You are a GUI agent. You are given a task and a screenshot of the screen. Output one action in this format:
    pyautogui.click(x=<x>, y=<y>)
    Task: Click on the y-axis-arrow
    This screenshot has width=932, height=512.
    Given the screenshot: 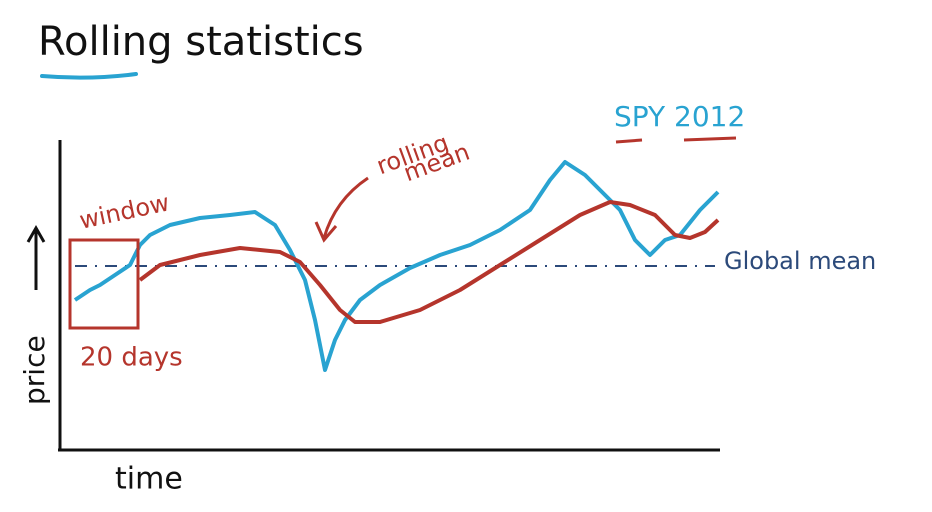 What is the action you would take?
    pyautogui.click(x=36, y=257)
    